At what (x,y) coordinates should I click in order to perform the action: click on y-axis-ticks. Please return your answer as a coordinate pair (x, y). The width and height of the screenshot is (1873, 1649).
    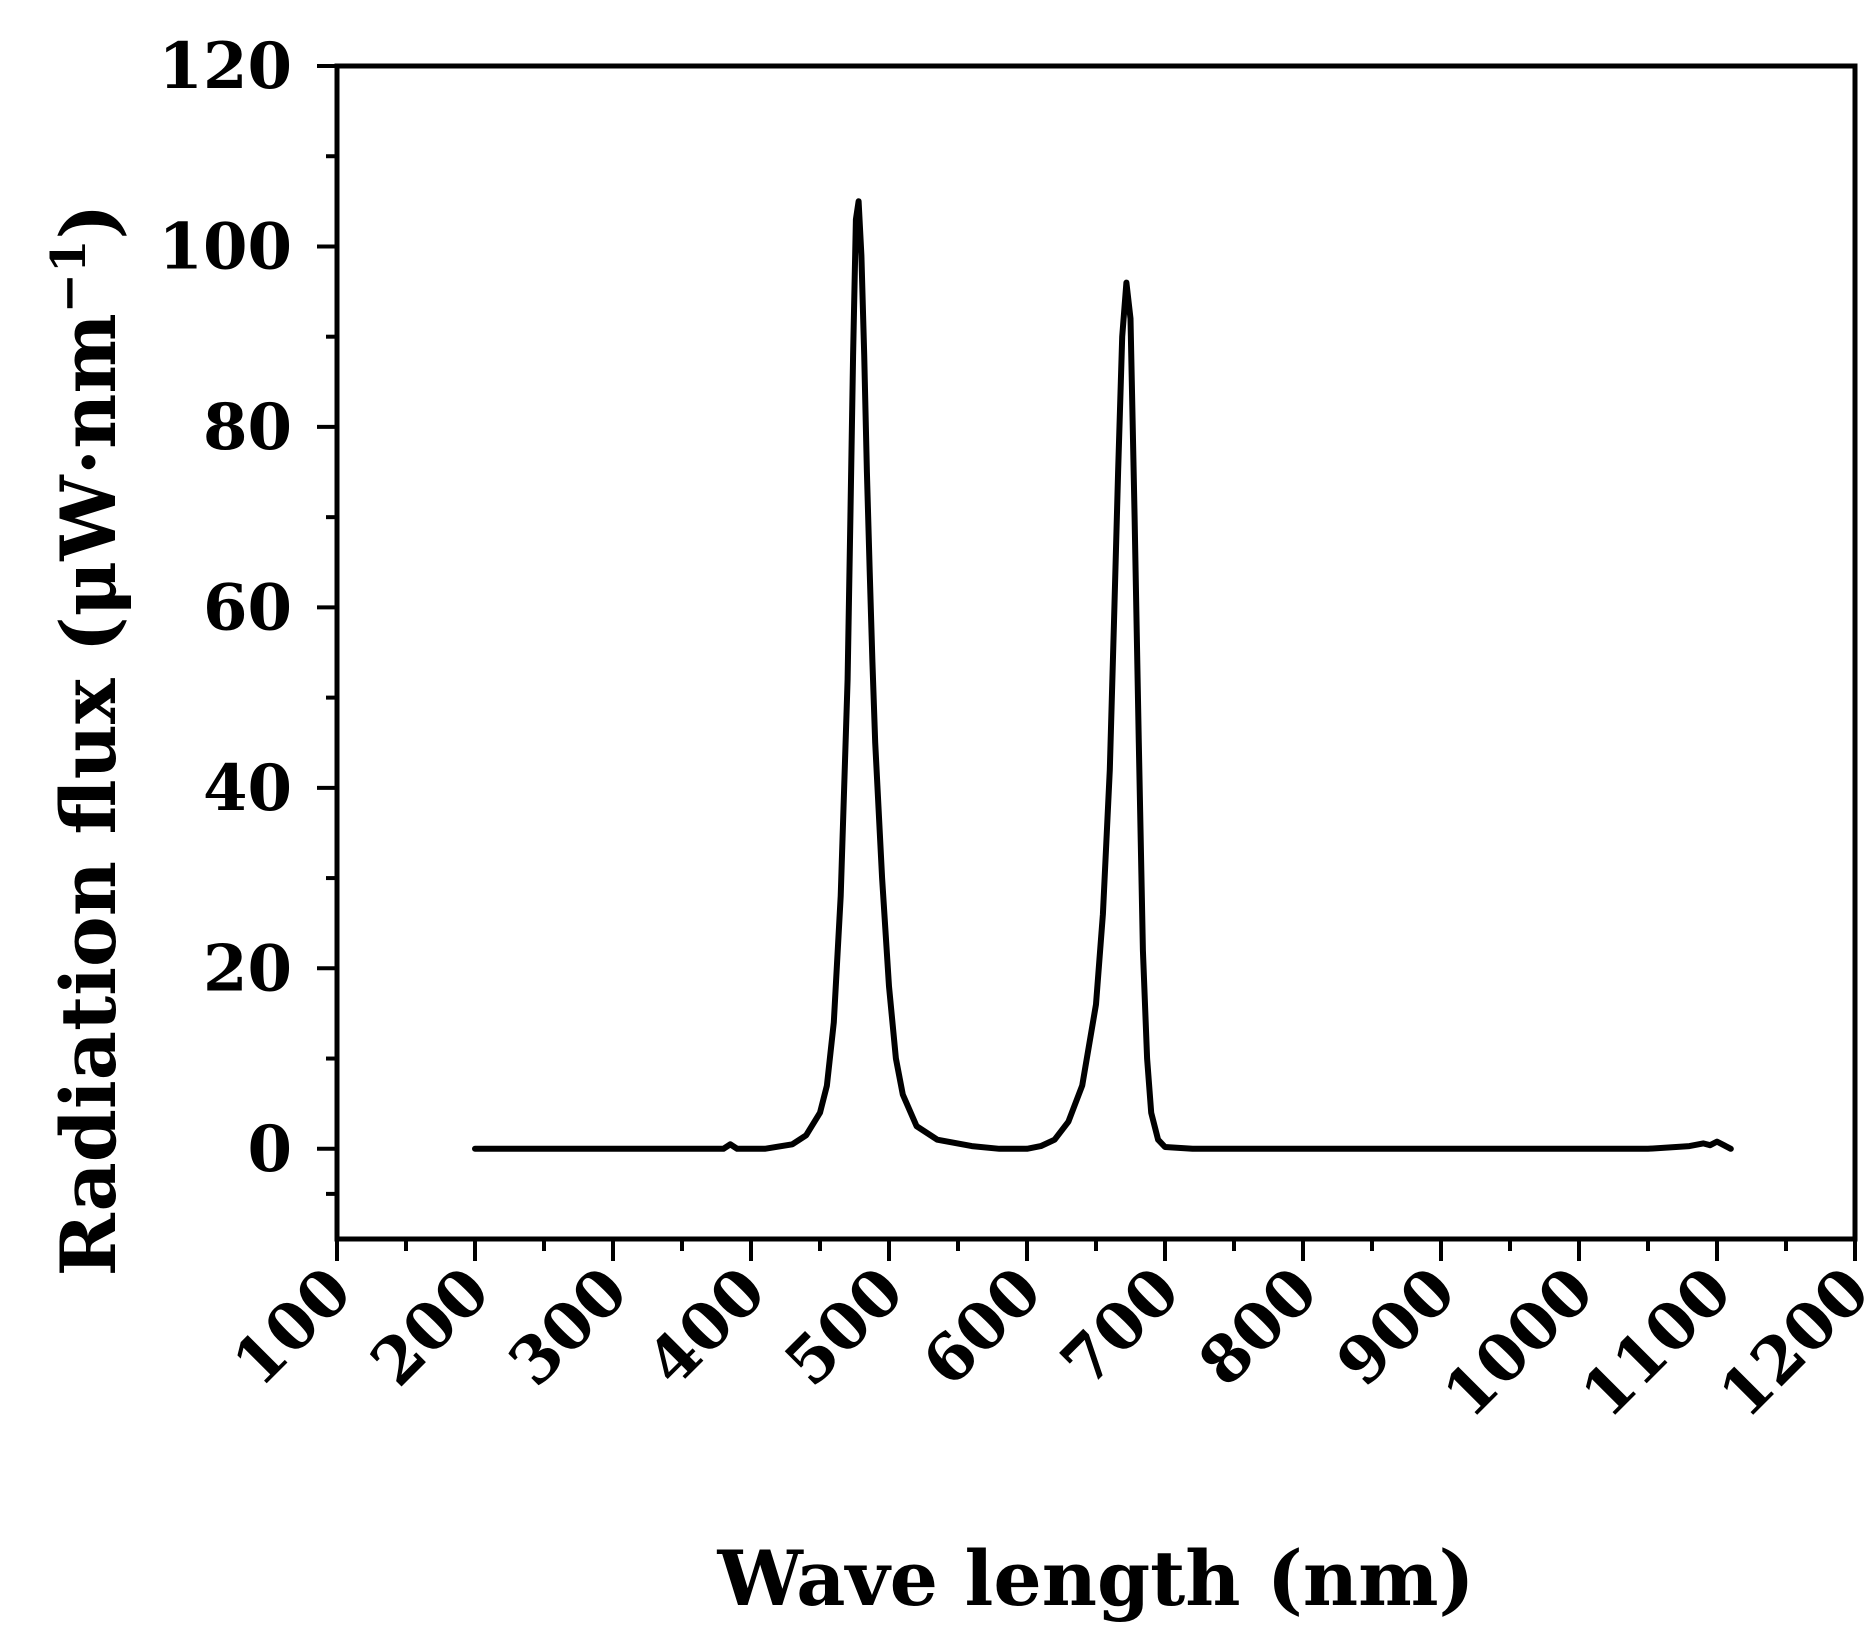
    Looking at the image, I should click on (327, 630).